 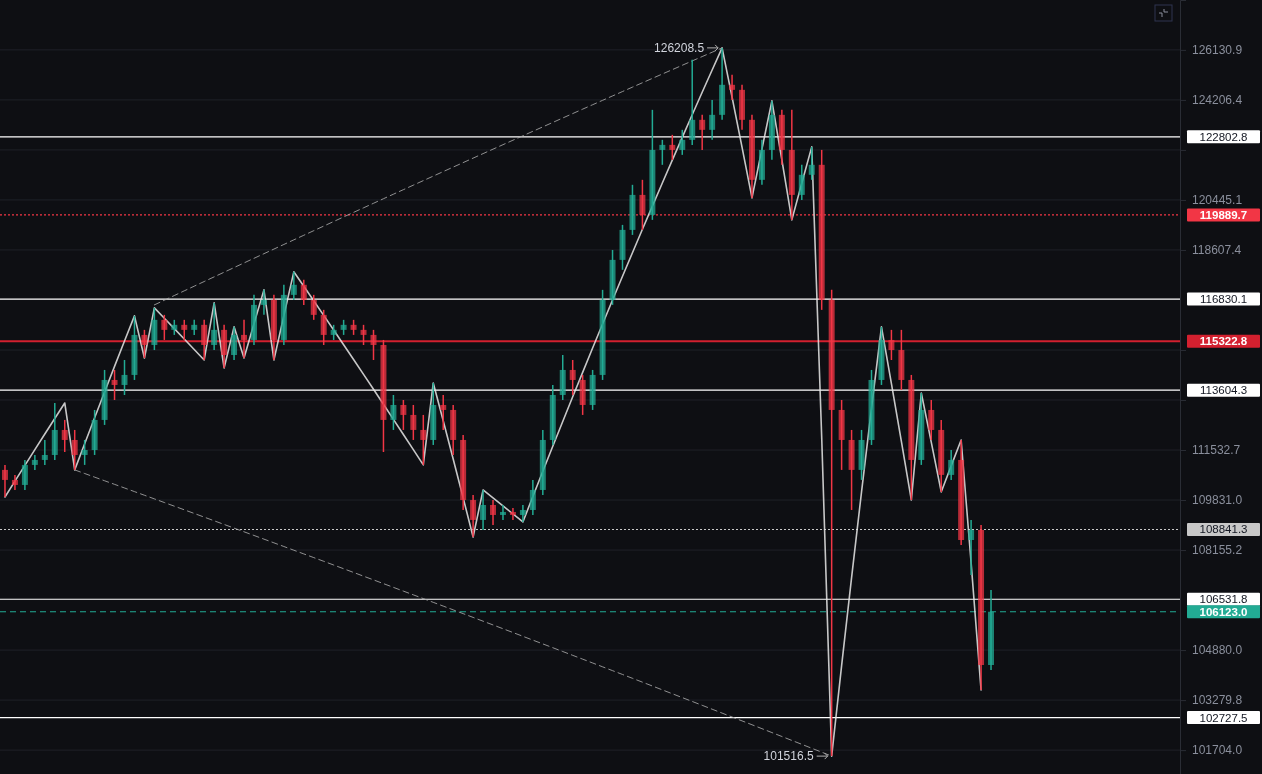 I want to click on y-tick-label: 104880.0, so click(x=1217, y=650).